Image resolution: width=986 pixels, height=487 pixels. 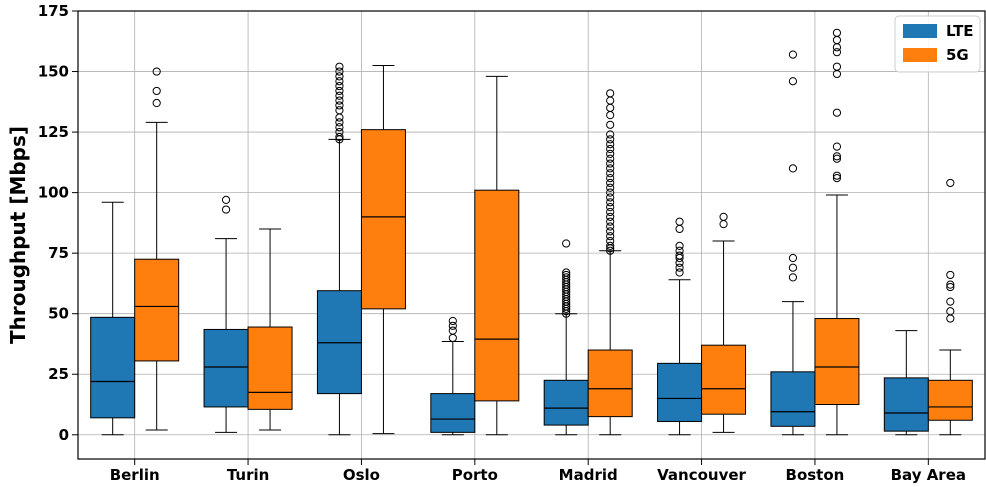 What do you see at coordinates (920, 55) in the screenshot?
I see `legend-swatch-5g` at bounding box center [920, 55].